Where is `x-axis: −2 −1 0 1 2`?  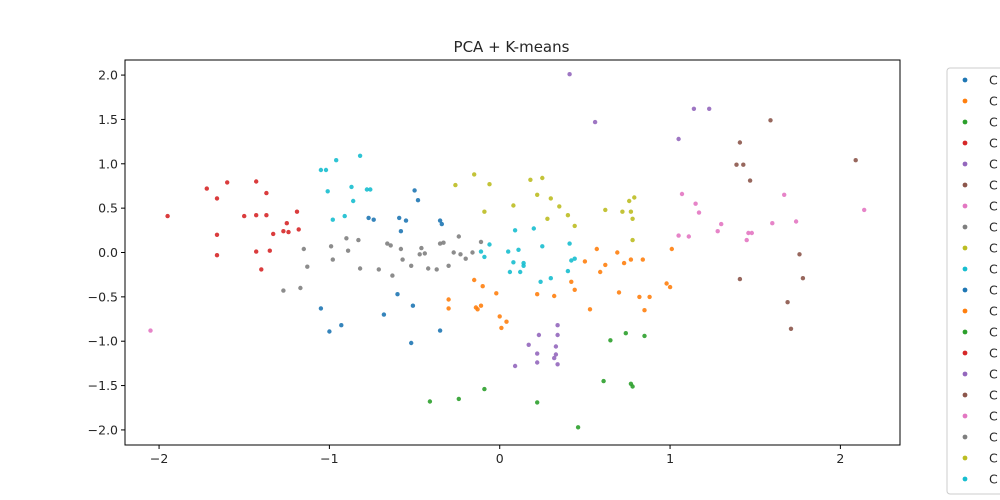
x-axis: −2 −1 0 1 2 is located at coordinates (497, 455).